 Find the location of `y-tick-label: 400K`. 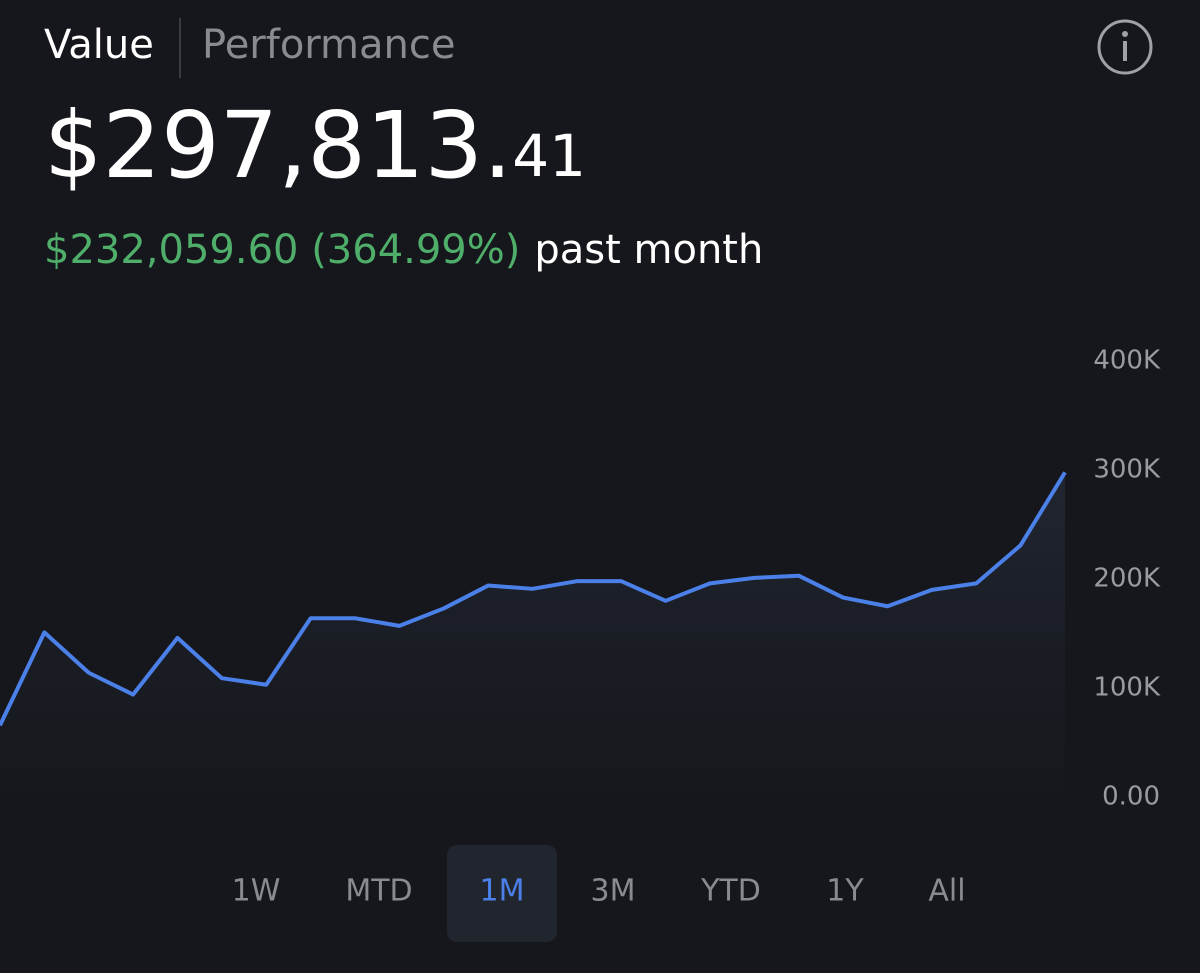

y-tick-label: 400K is located at coordinates (1127, 361).